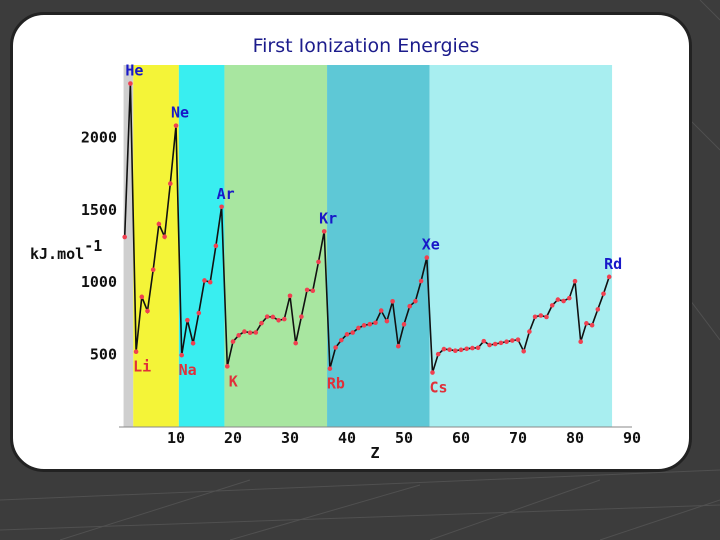 This screenshot has width=720, height=540. I want to click on x-axis-label: Z, so click(374, 453).